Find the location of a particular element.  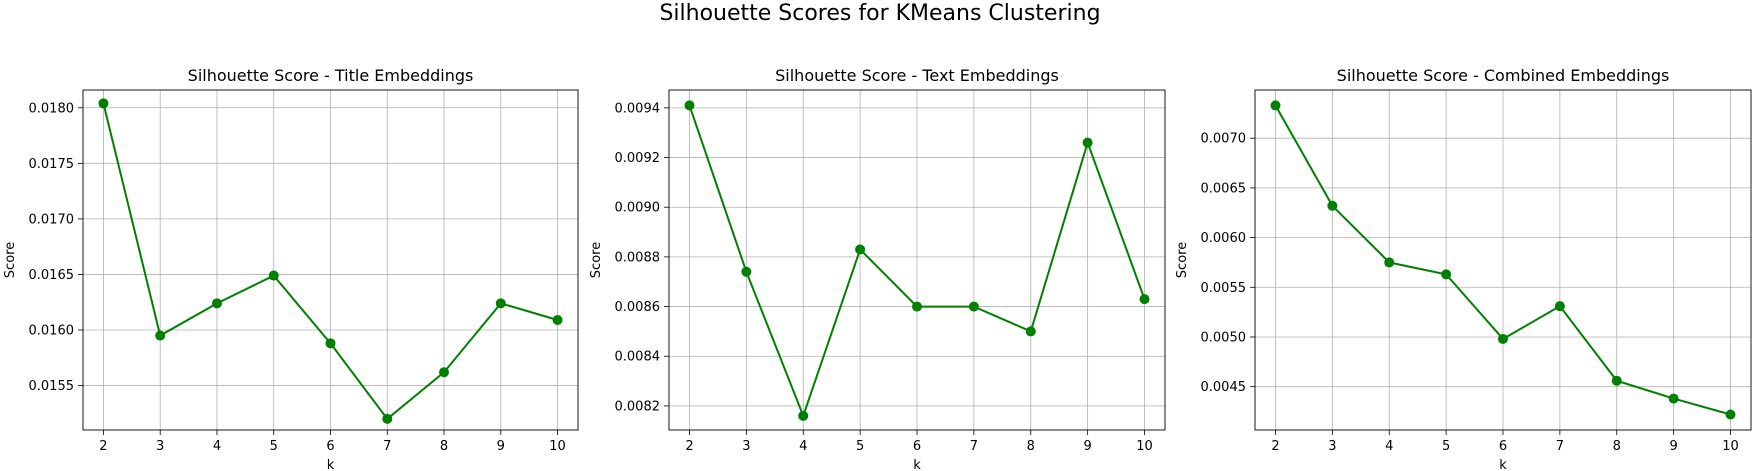

subplot-title: Silhouette Score - Text Embeddings is located at coordinates (917, 75).